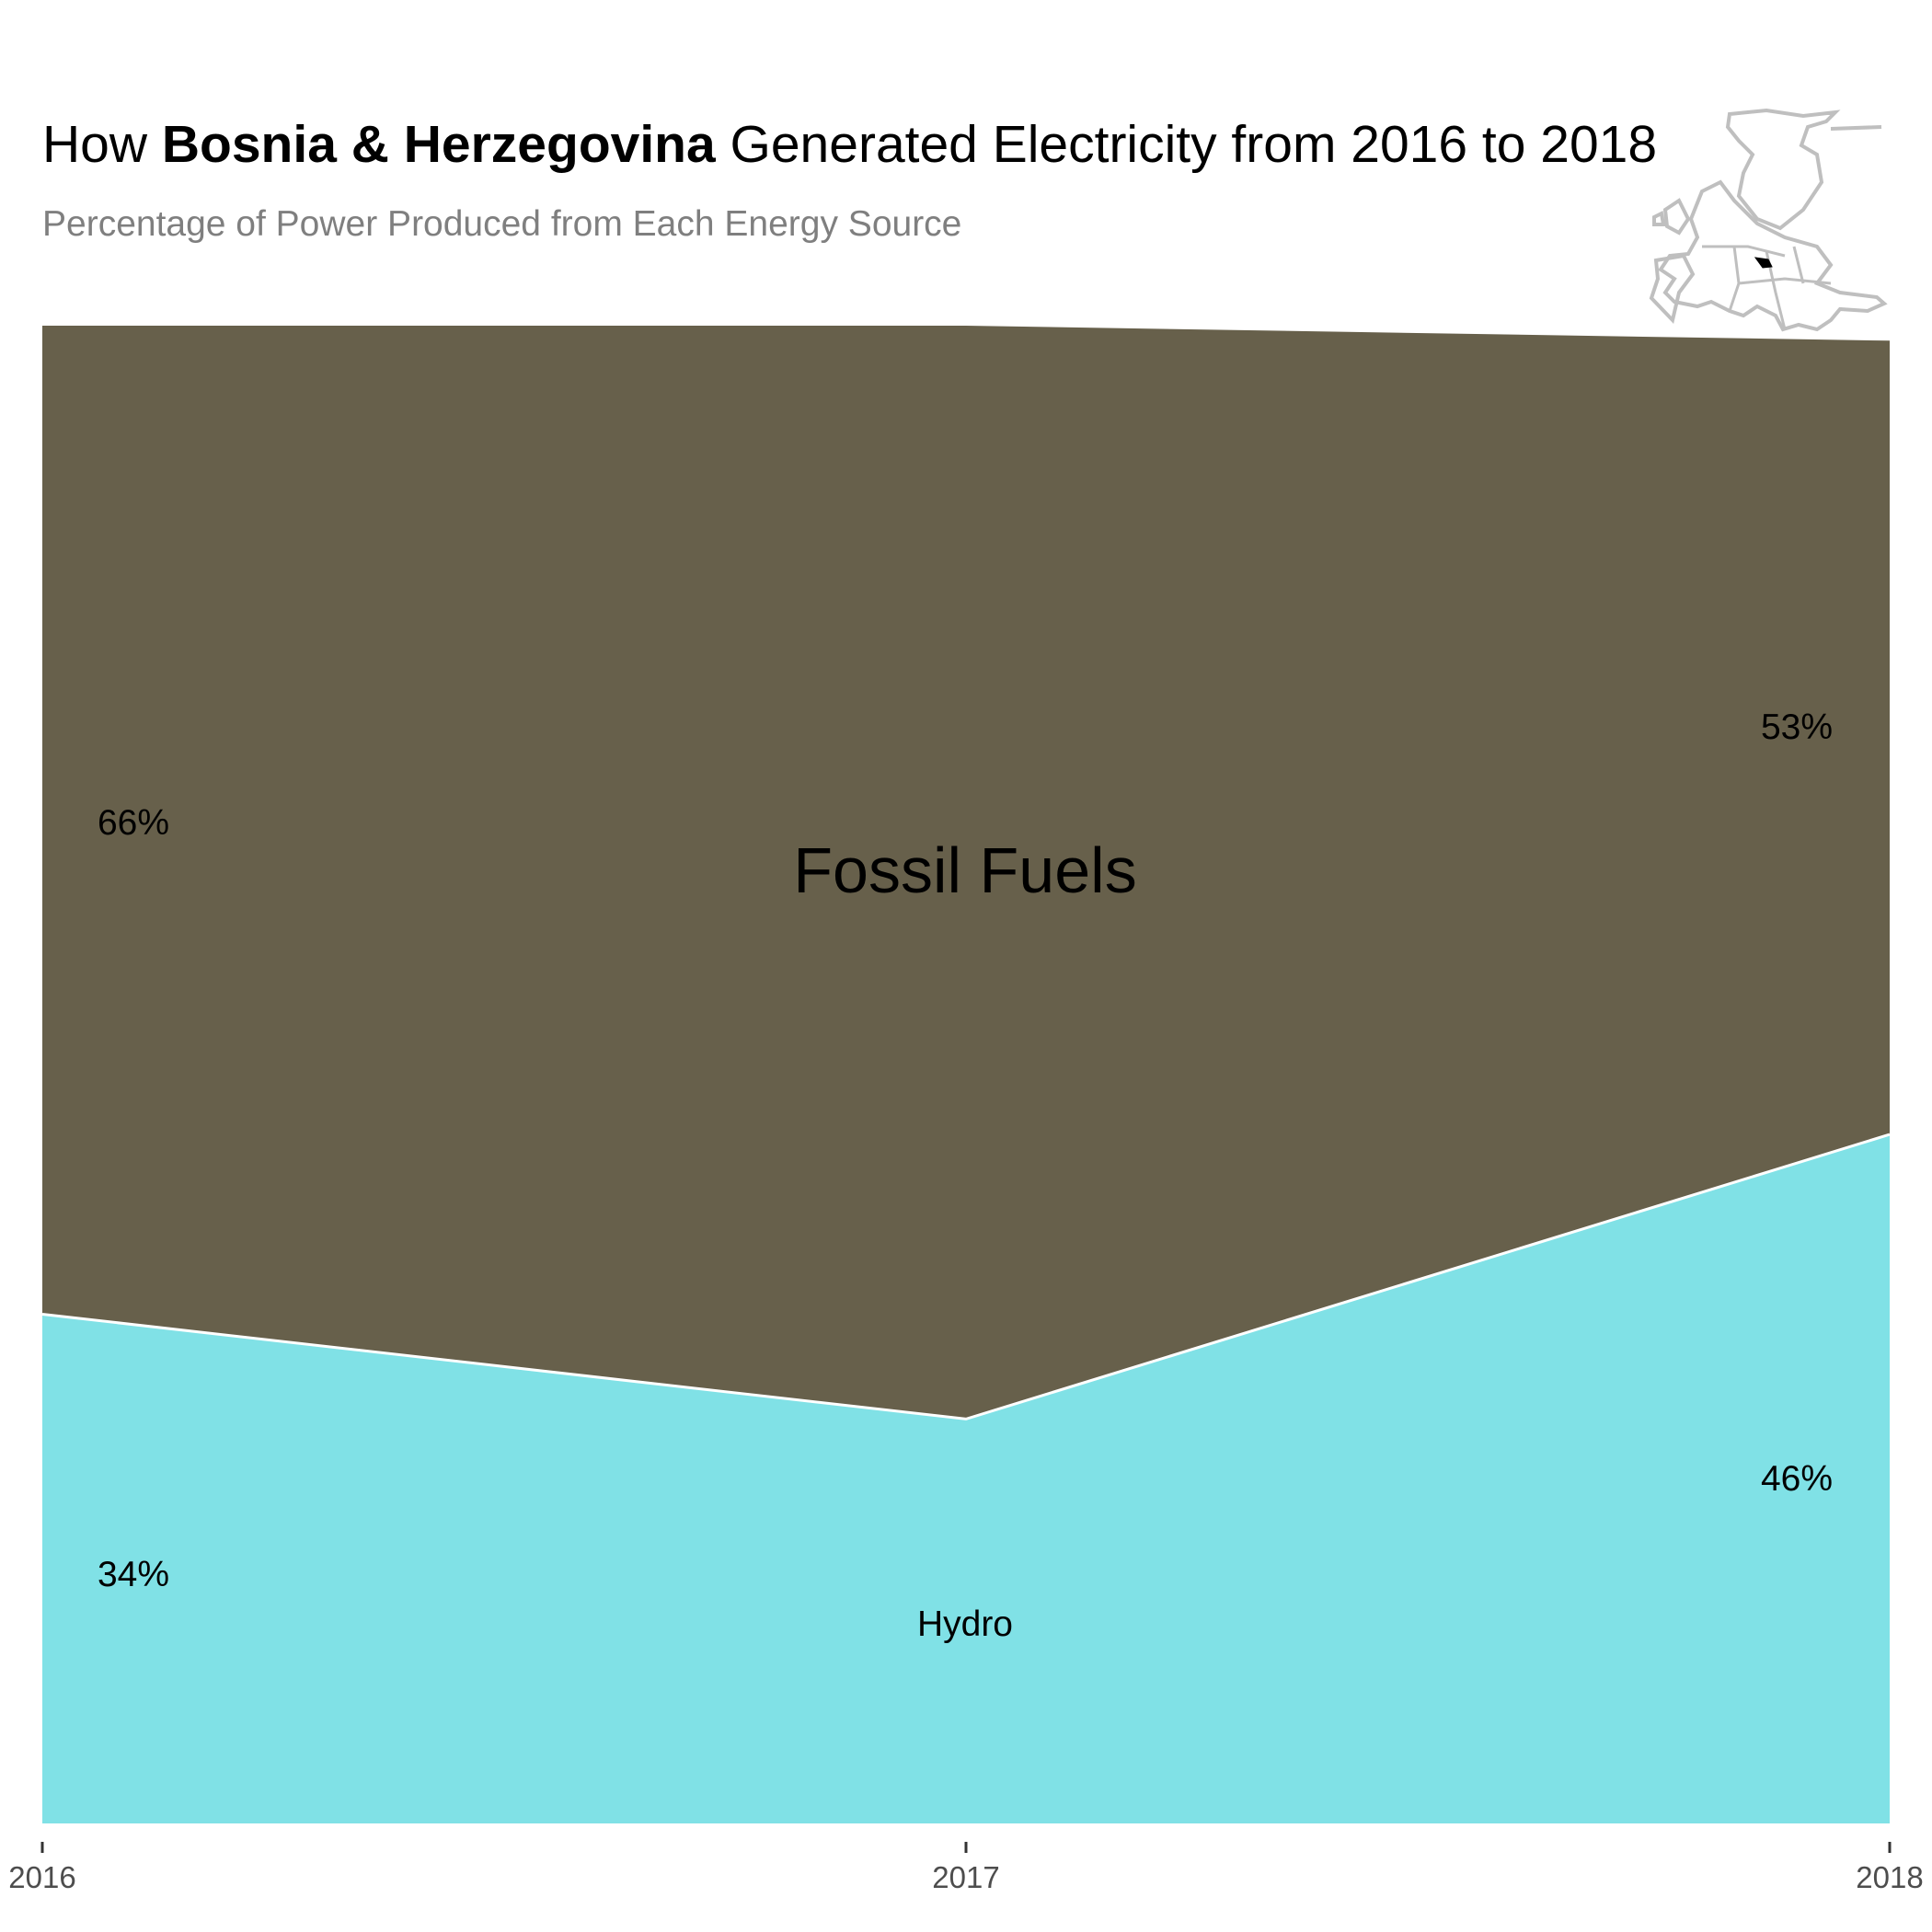 Image resolution: width=1932 pixels, height=1932 pixels. What do you see at coordinates (1797, 727) in the screenshot?
I see `data-label-fossil-2018: 53%` at bounding box center [1797, 727].